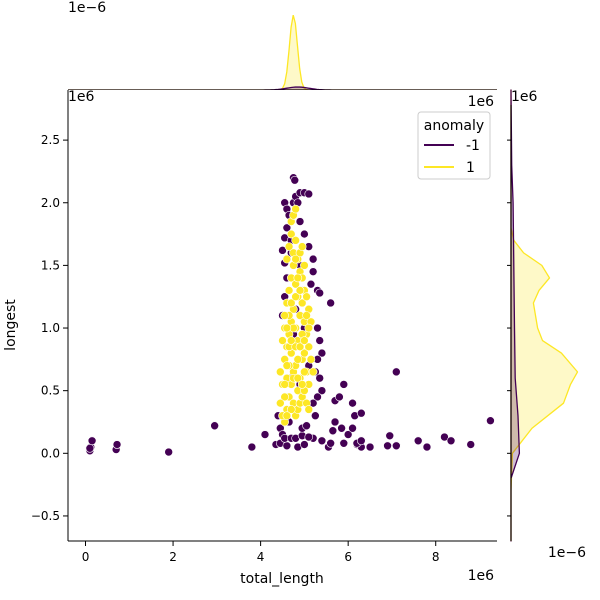 The width and height of the screenshot is (600, 600). Describe the element at coordinates (524, 97) in the screenshot. I see `right-marginal-top-label: 1e6` at that location.